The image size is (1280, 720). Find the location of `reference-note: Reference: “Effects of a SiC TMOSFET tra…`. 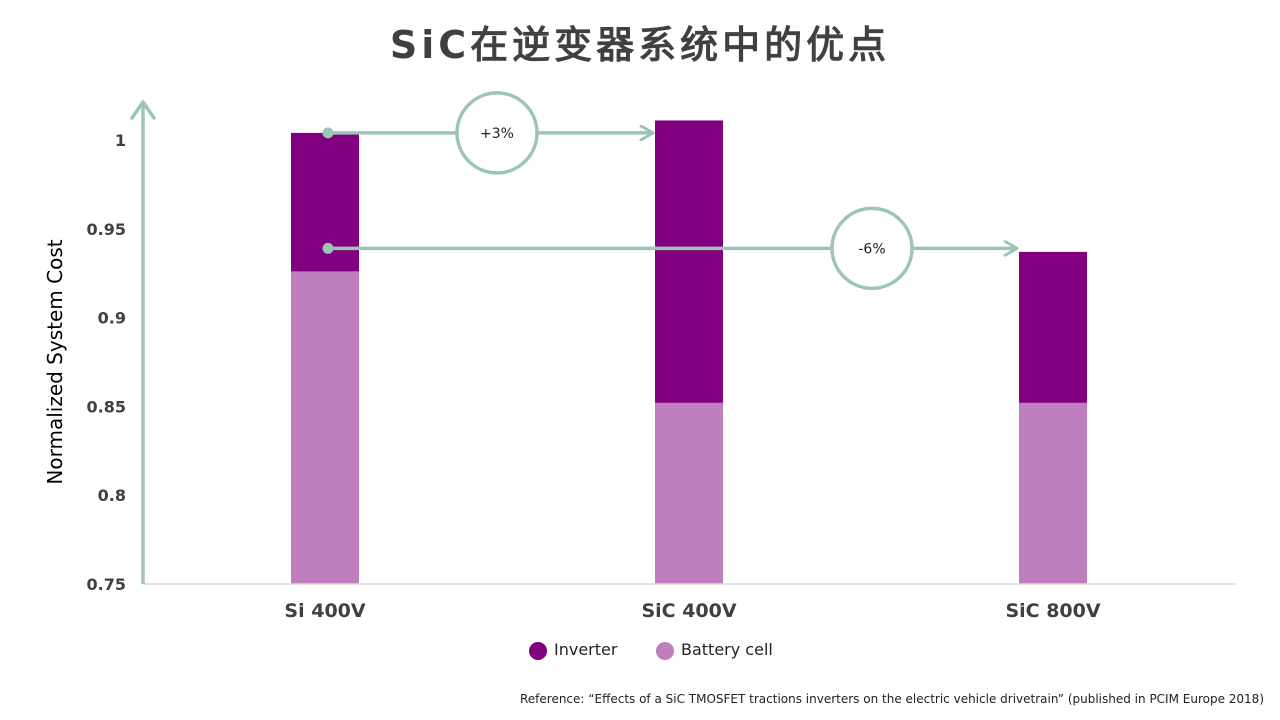

reference-note: Reference: “Effects of a SiC TMOSFET tra… is located at coordinates (891, 699).